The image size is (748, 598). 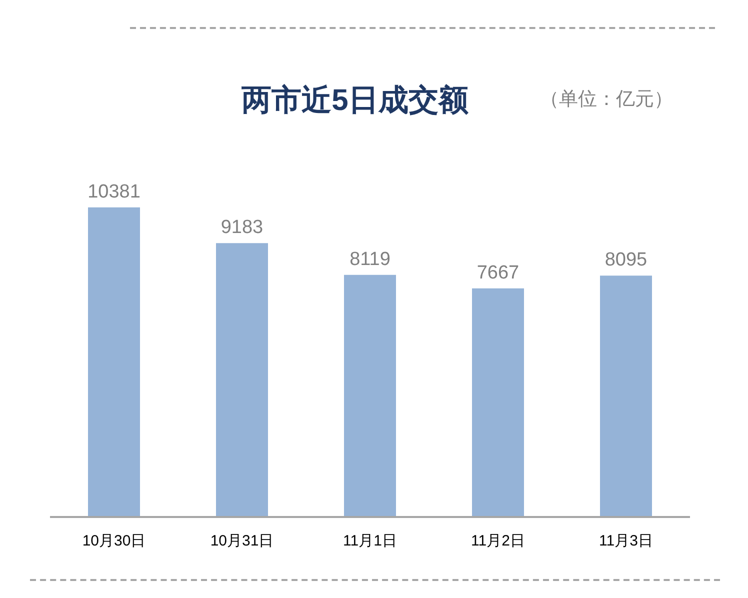 What do you see at coordinates (498, 273) in the screenshot?
I see `data-label: 7667` at bounding box center [498, 273].